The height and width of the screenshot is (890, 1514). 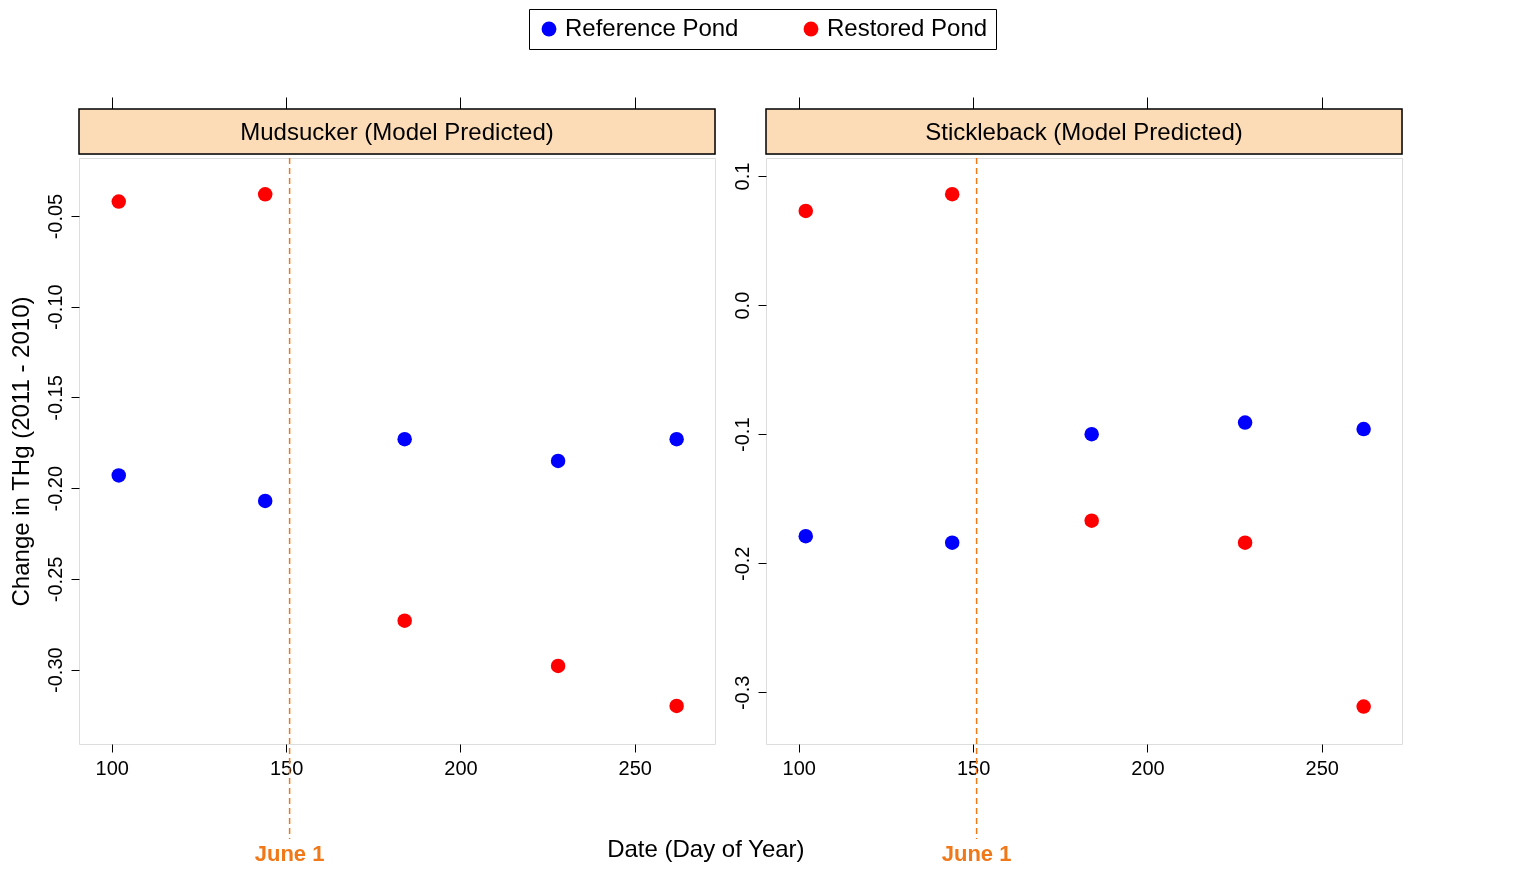 What do you see at coordinates (54, 398) in the screenshot?
I see `y-tick-label: -0.15` at bounding box center [54, 398].